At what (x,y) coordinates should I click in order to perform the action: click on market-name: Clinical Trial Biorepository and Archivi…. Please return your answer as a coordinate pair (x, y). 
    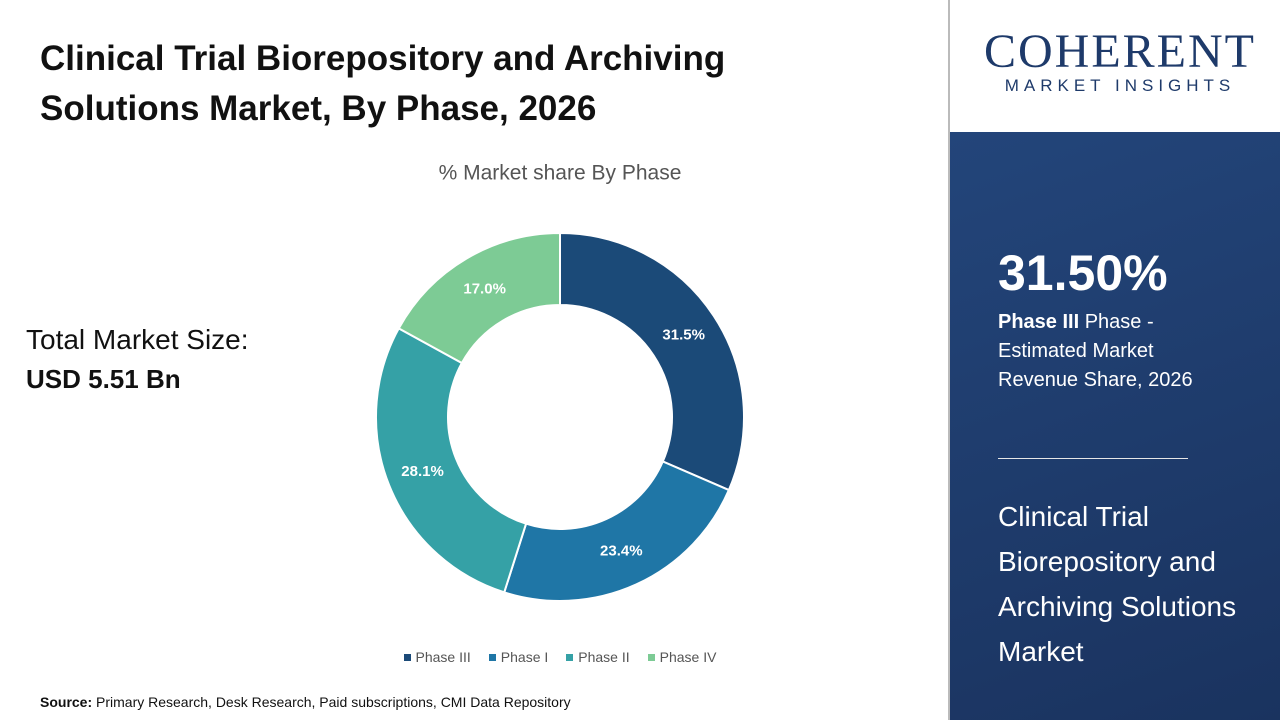
    Looking at the image, I should click on (1117, 584).